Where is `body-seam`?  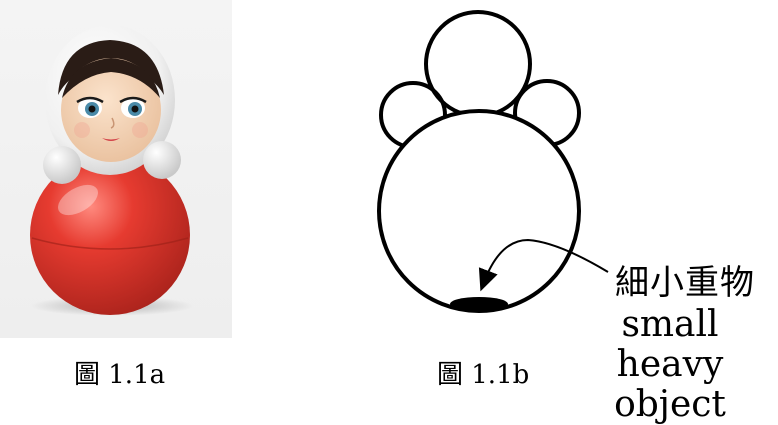 body-seam is located at coordinates (110, 243).